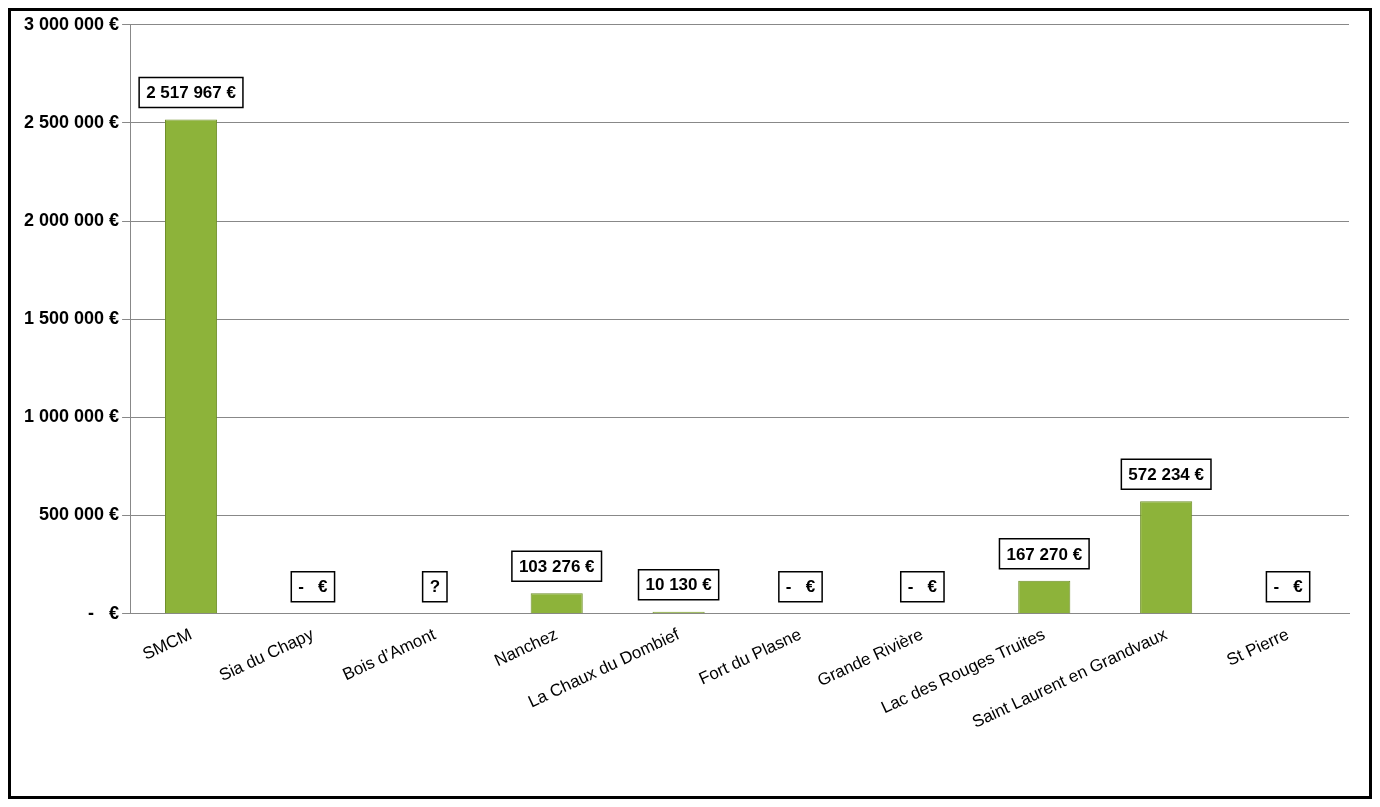 The image size is (1380, 807). I want to click on data-label: 167 270 €, so click(1044, 554).